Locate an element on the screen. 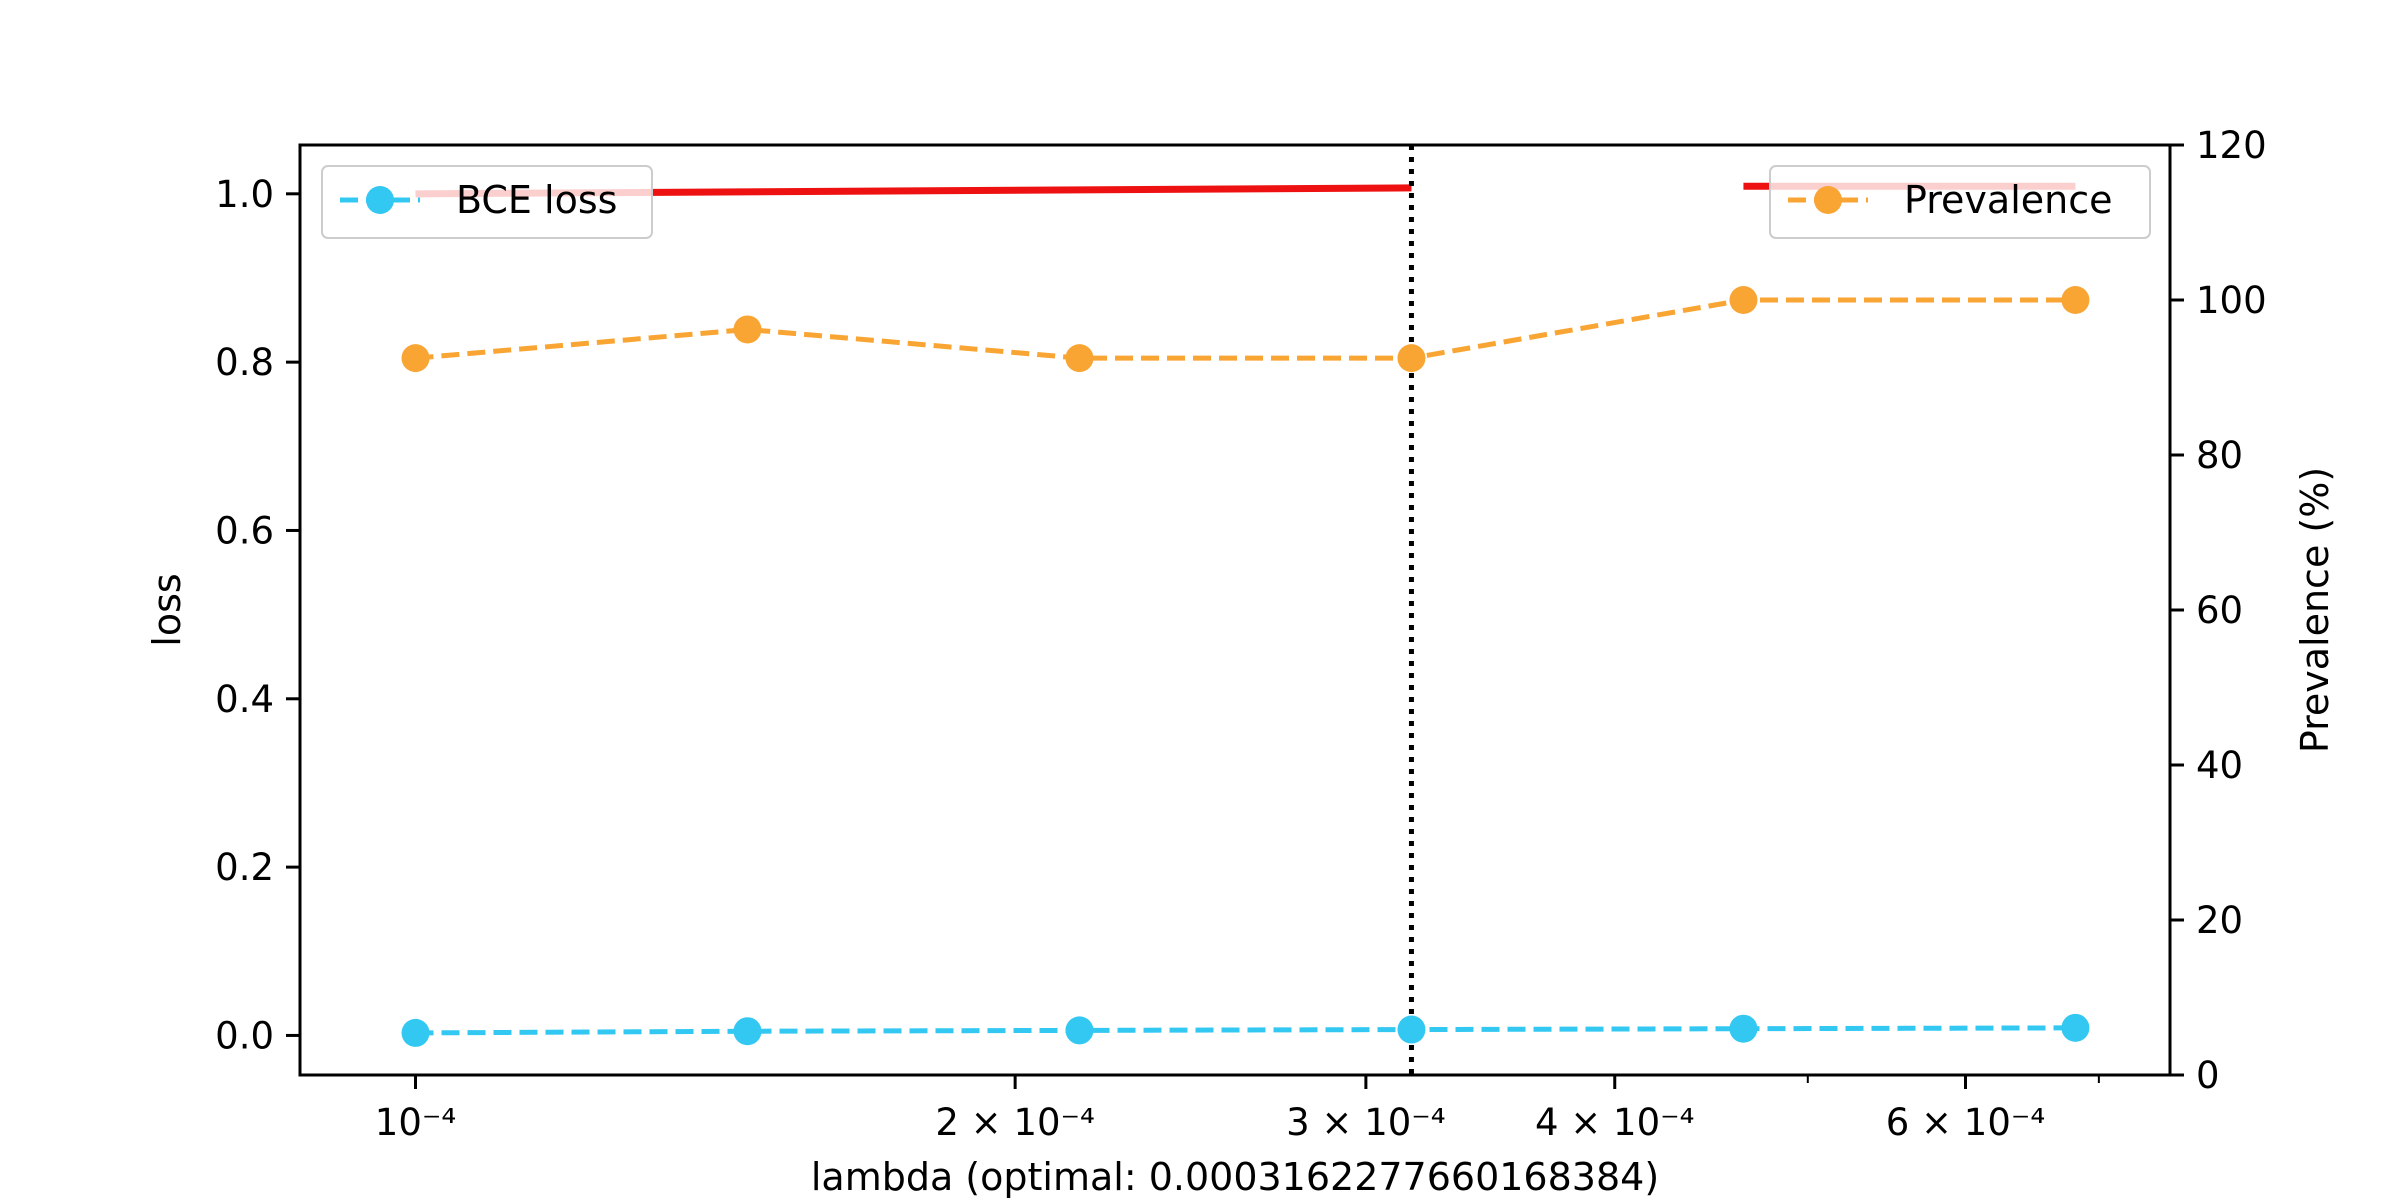  legend-left-marker-swatch is located at coordinates (380, 200).